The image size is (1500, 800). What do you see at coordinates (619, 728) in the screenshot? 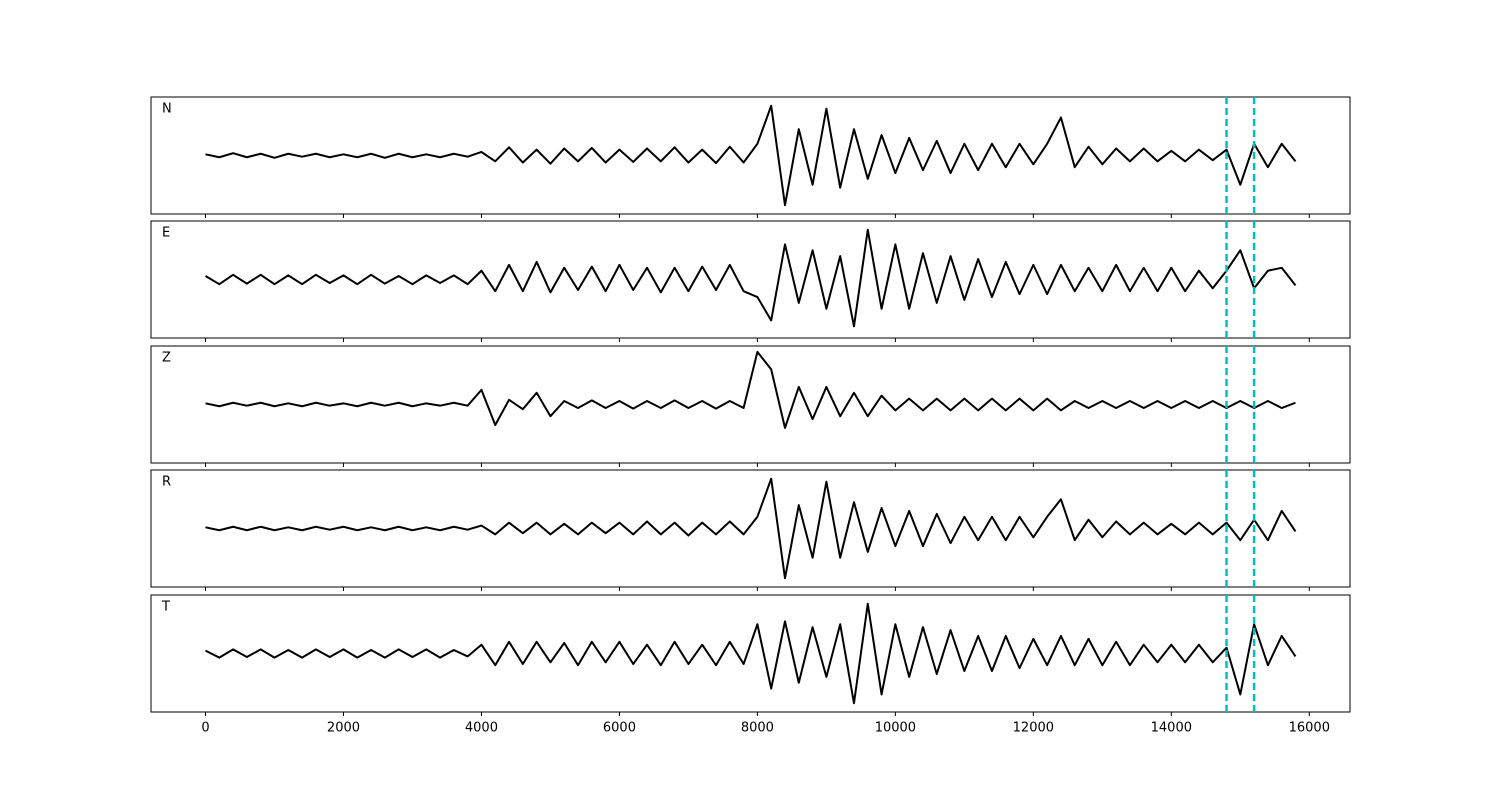
I see `x-tick-label: 6000` at bounding box center [619, 728].